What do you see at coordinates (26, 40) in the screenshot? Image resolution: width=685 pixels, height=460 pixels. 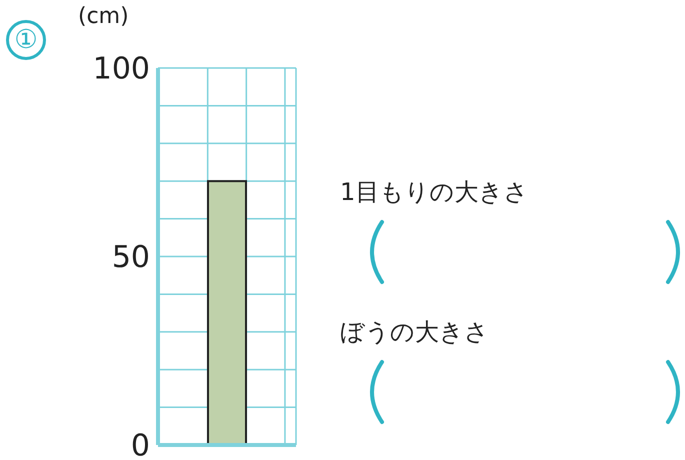 I see `chart-title: ①` at bounding box center [26, 40].